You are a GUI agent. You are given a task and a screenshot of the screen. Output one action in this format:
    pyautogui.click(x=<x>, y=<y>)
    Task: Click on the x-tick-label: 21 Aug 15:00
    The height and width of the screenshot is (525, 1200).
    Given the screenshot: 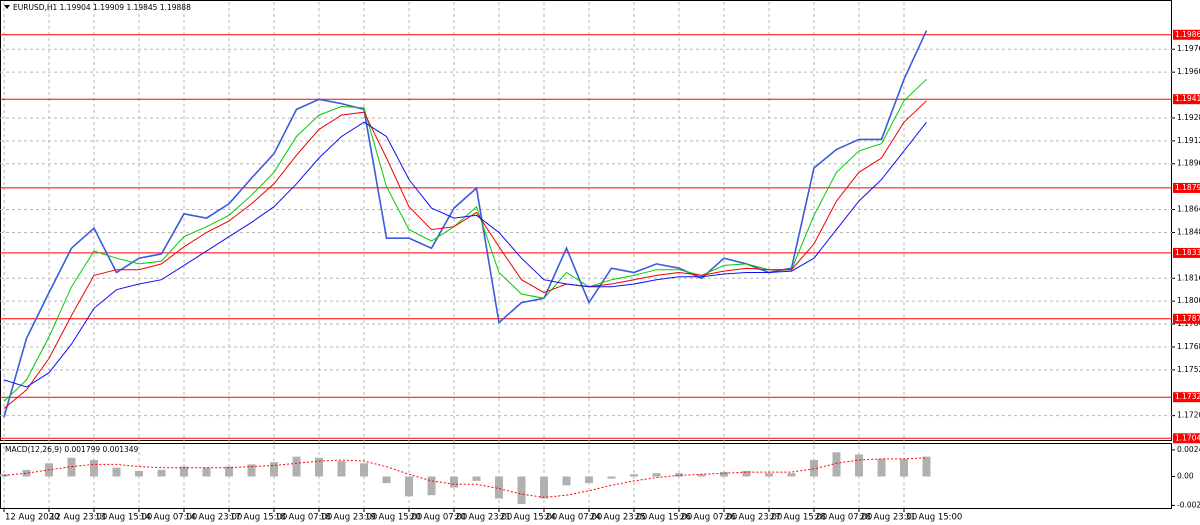 What is the action you would take?
    pyautogui.click(x=528, y=518)
    